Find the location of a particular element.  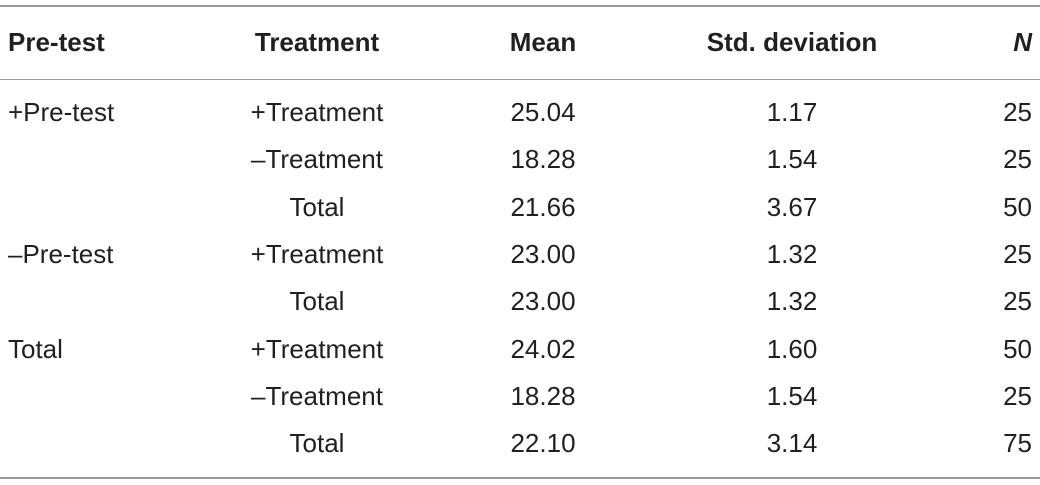

table-cell: 25.04 is located at coordinates (543, 112).